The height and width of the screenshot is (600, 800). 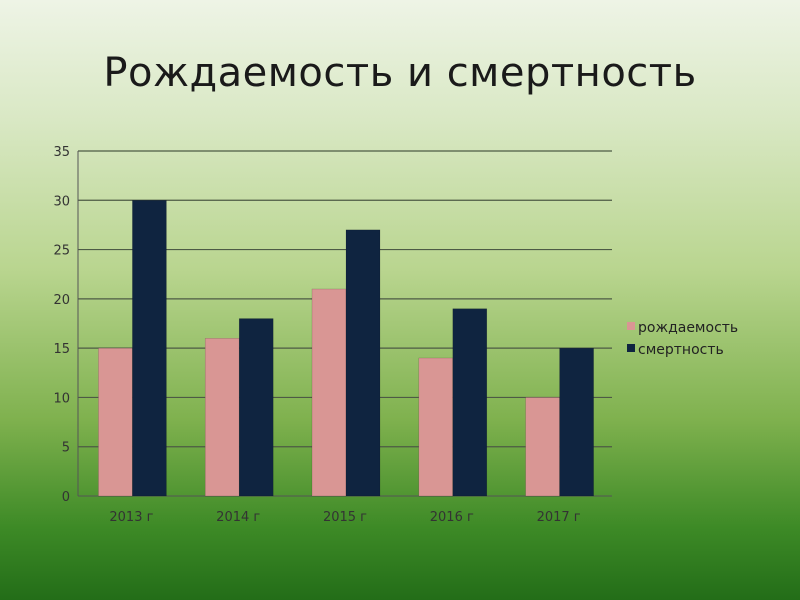 I want to click on x-tick-label: 2015 г, so click(x=345, y=517).